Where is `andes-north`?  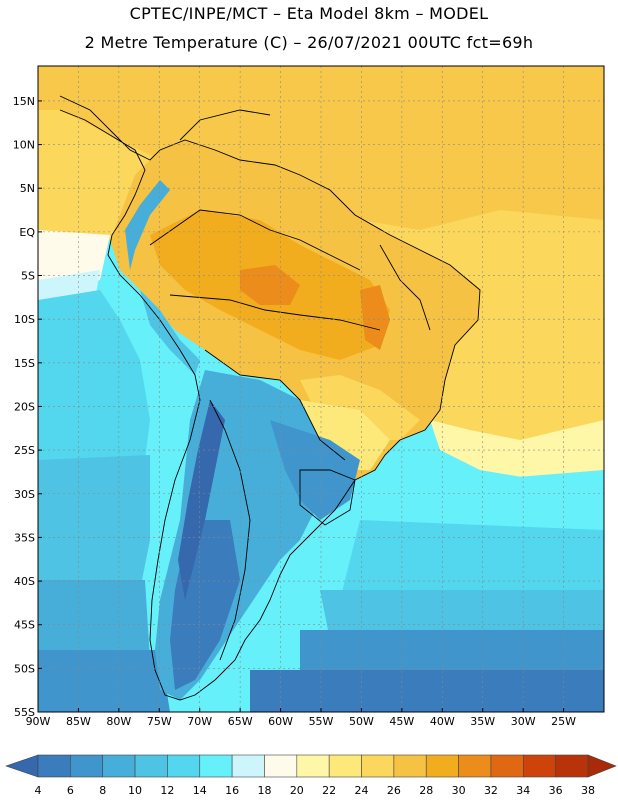 andes-north is located at coordinates (147, 225).